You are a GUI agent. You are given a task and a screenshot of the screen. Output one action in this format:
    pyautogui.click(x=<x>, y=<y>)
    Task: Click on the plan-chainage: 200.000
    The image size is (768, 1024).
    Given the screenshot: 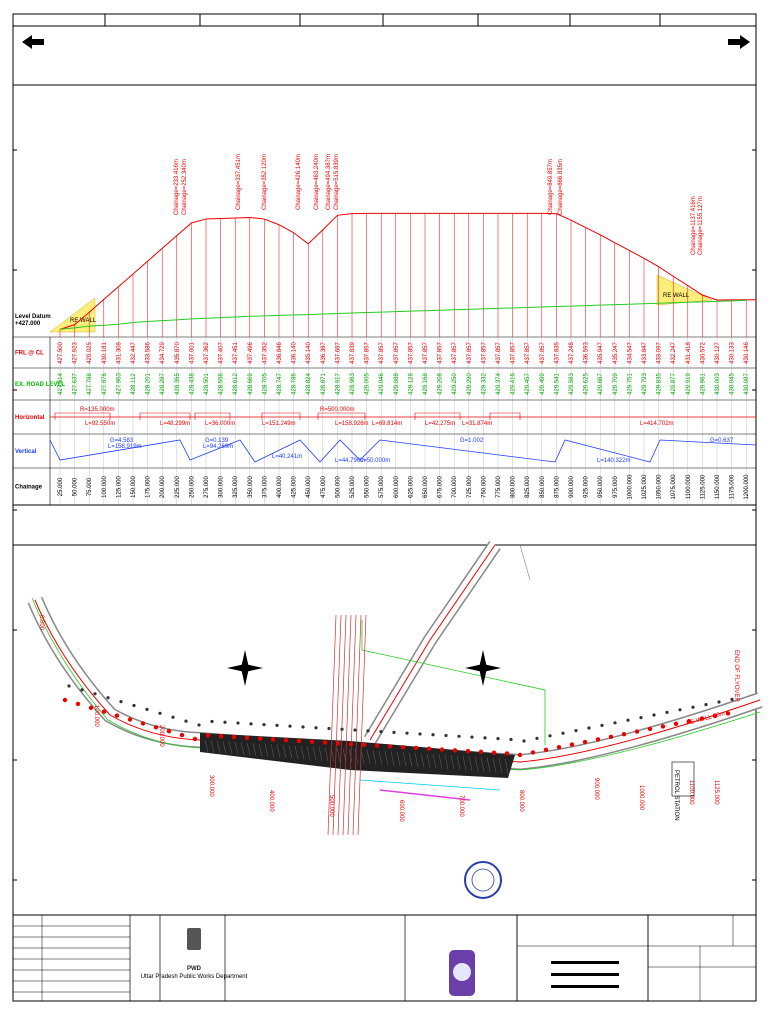 What is the action you would take?
    pyautogui.click(x=161, y=736)
    